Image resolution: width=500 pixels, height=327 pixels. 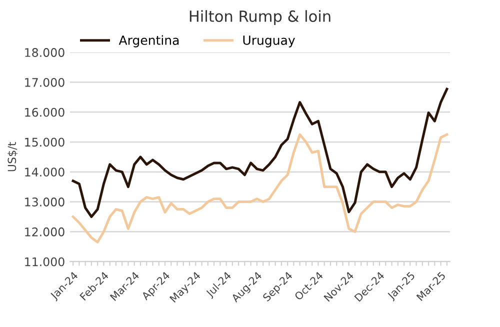 What do you see at coordinates (148, 41) in the screenshot?
I see `legend-label: Argentina` at bounding box center [148, 41].